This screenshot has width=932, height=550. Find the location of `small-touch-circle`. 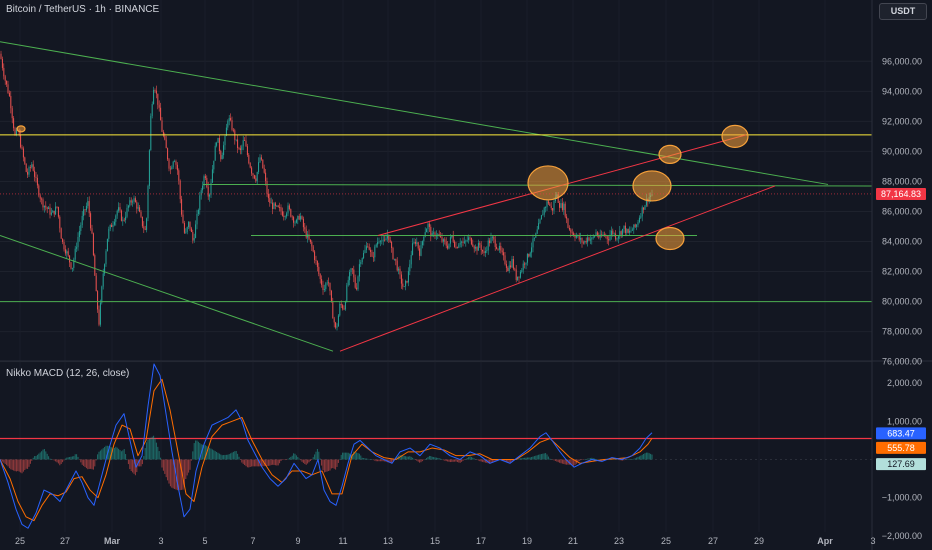

small-touch-circle is located at coordinates (21, 129).